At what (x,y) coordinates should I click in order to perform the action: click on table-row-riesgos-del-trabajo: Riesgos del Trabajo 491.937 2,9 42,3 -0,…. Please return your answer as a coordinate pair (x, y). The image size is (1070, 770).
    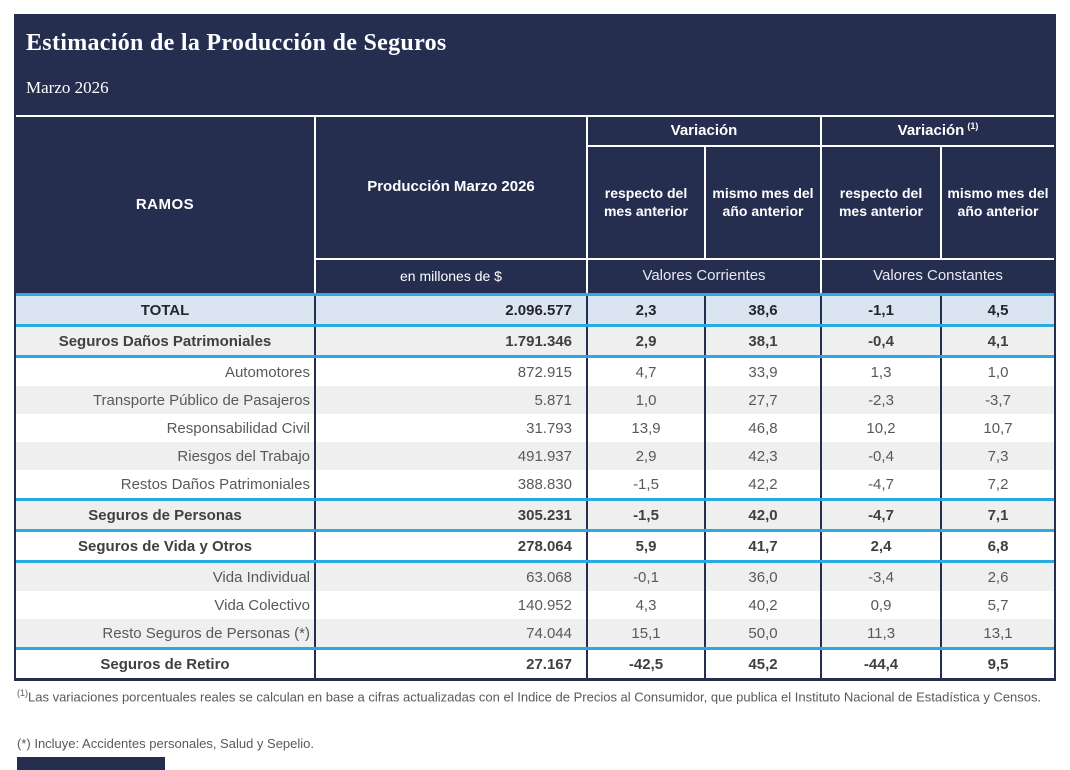
    Looking at the image, I should click on (535, 456).